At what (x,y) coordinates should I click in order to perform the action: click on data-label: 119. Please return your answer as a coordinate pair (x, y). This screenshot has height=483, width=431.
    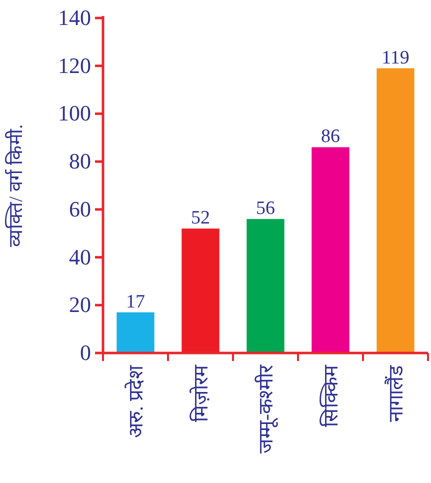
    Looking at the image, I should click on (396, 57).